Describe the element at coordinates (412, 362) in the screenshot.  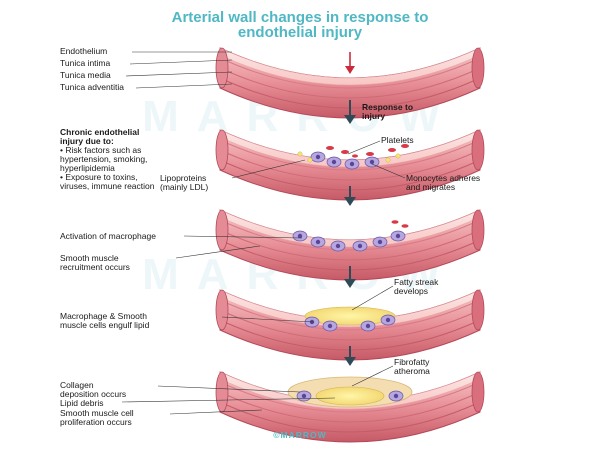
I see `label-fibrofatty-1: Fibrofatty` at that location.